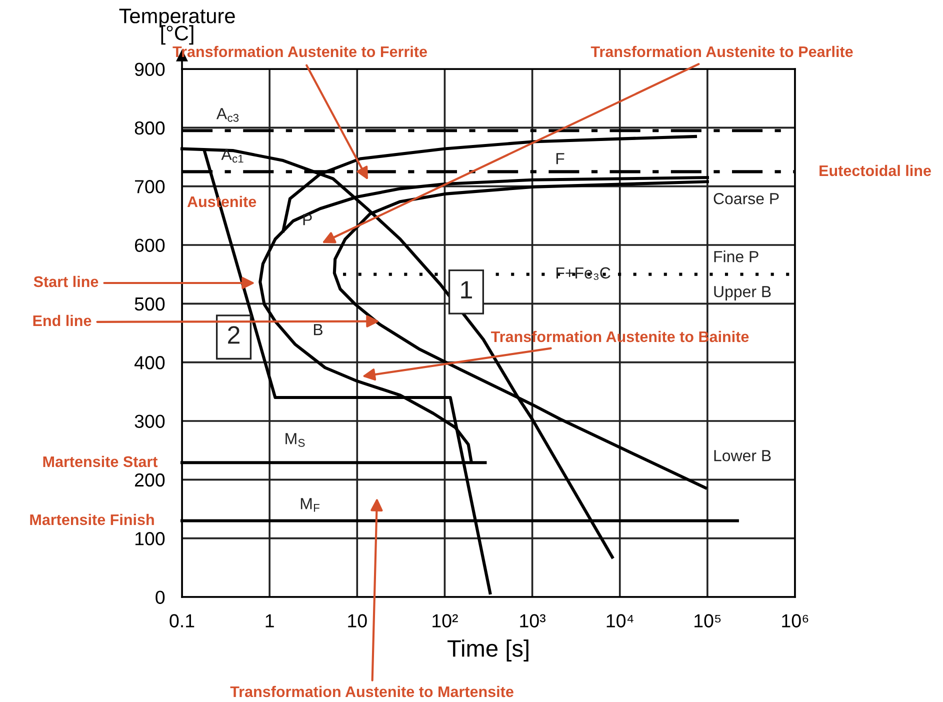 Image resolution: width=943 pixels, height=702 pixels. Describe the element at coordinates (149, 304) in the screenshot. I see `y-tick-label: 500` at that location.